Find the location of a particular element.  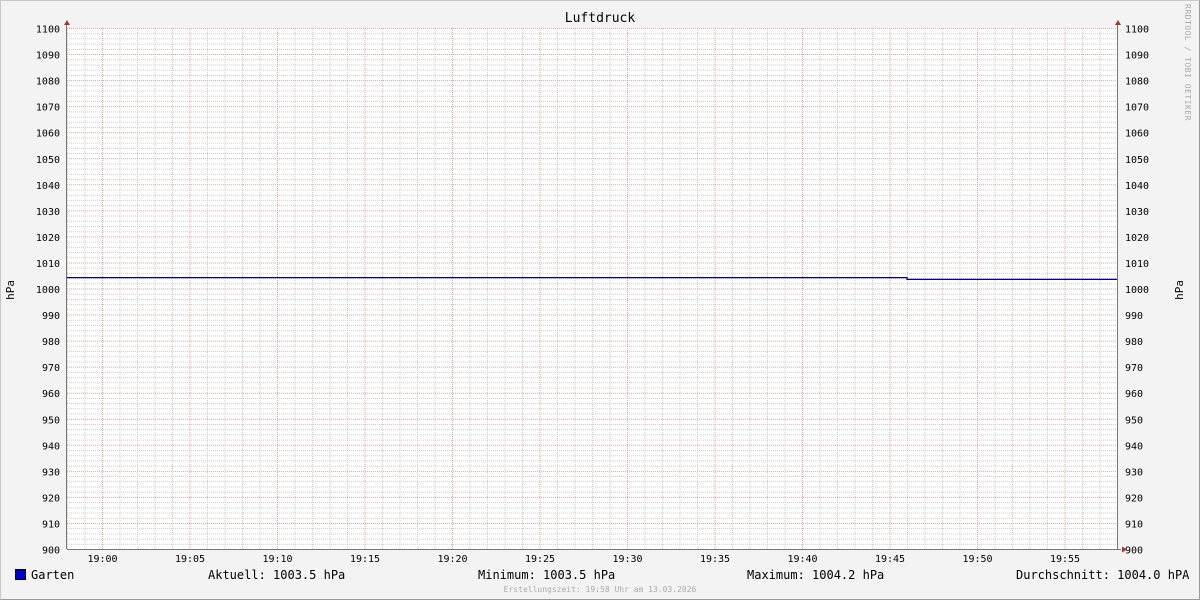

legend-series: Garten is located at coordinates (44, 575).